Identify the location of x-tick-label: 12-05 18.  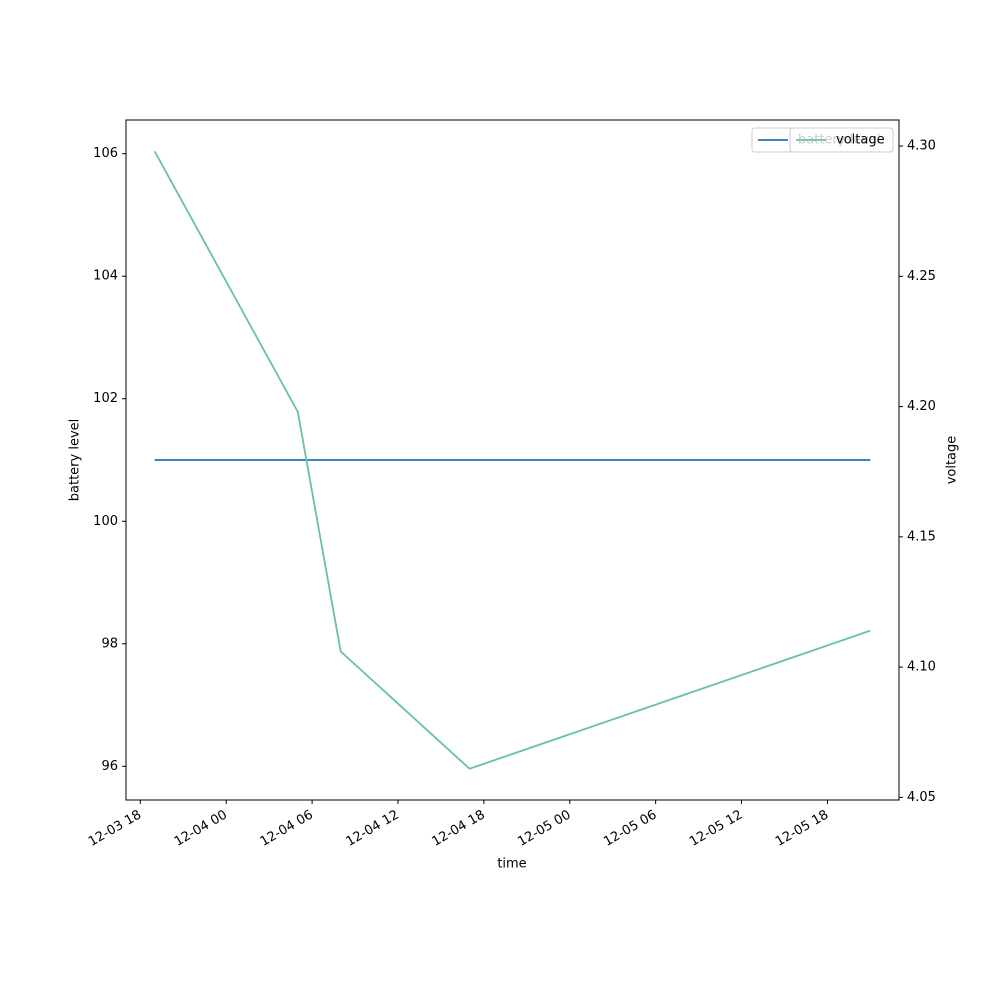
(802, 829).